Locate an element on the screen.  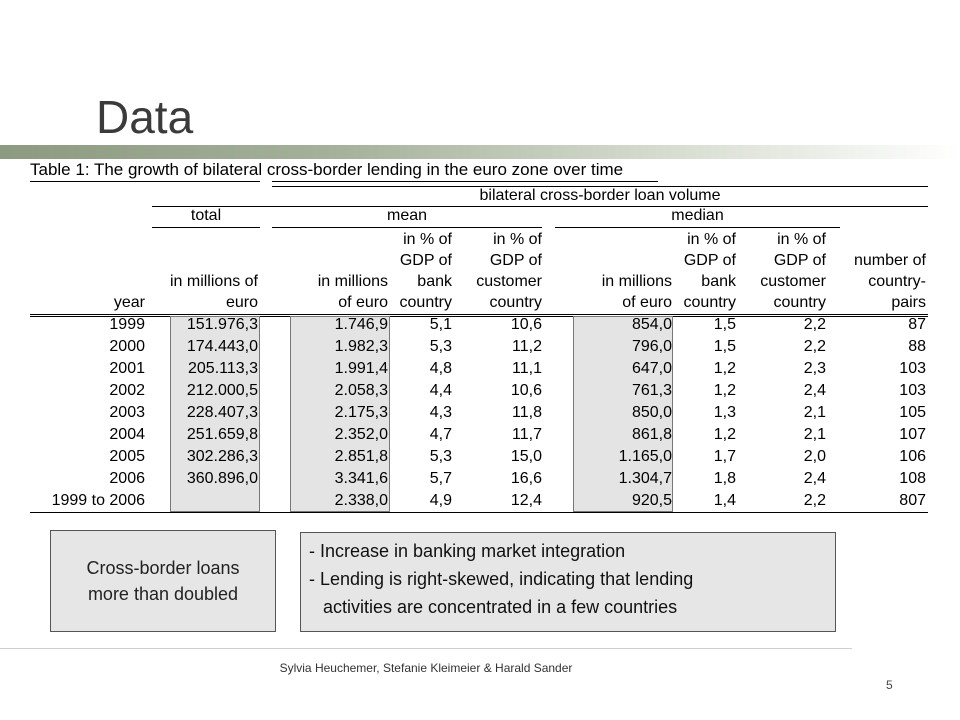
cell-median-millions: 920,5 is located at coordinates (651, 500).